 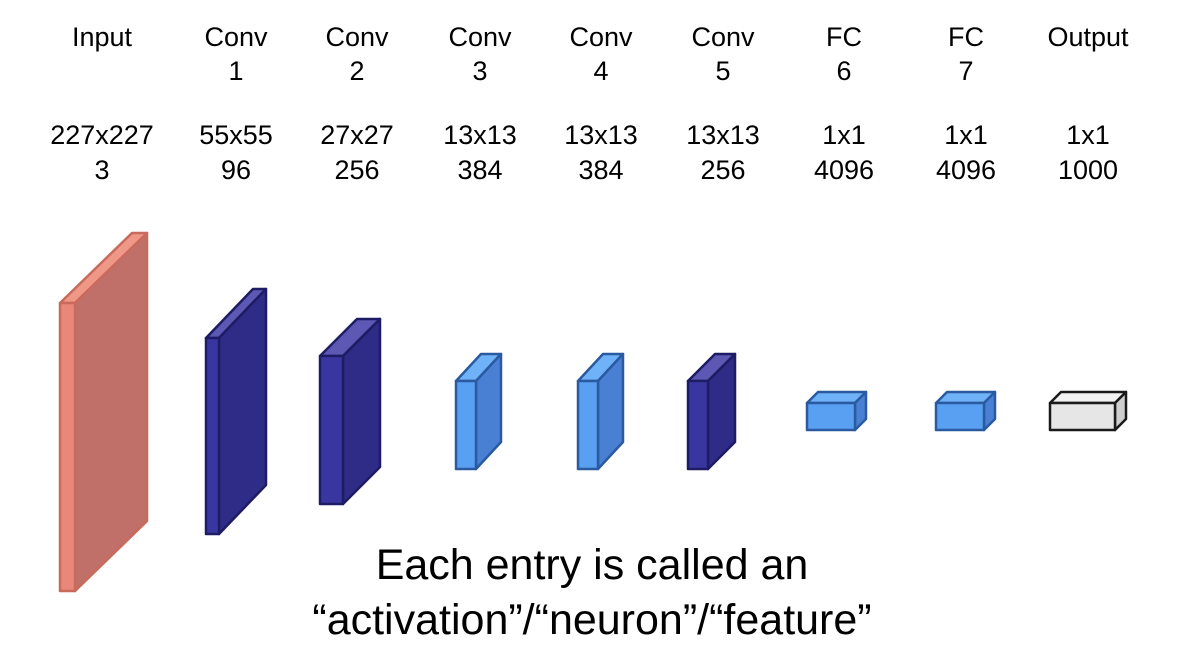 What do you see at coordinates (236, 170) in the screenshot?
I see `layer-depth: 96` at bounding box center [236, 170].